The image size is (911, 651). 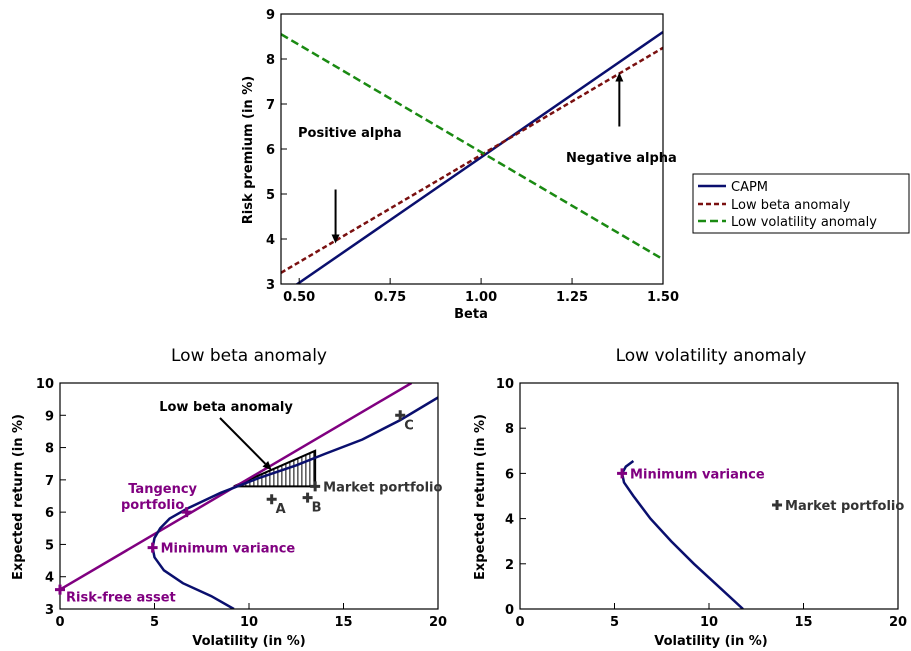 I want to click on top-y-axis-label: Risk premium (in %), so click(x=248, y=150).